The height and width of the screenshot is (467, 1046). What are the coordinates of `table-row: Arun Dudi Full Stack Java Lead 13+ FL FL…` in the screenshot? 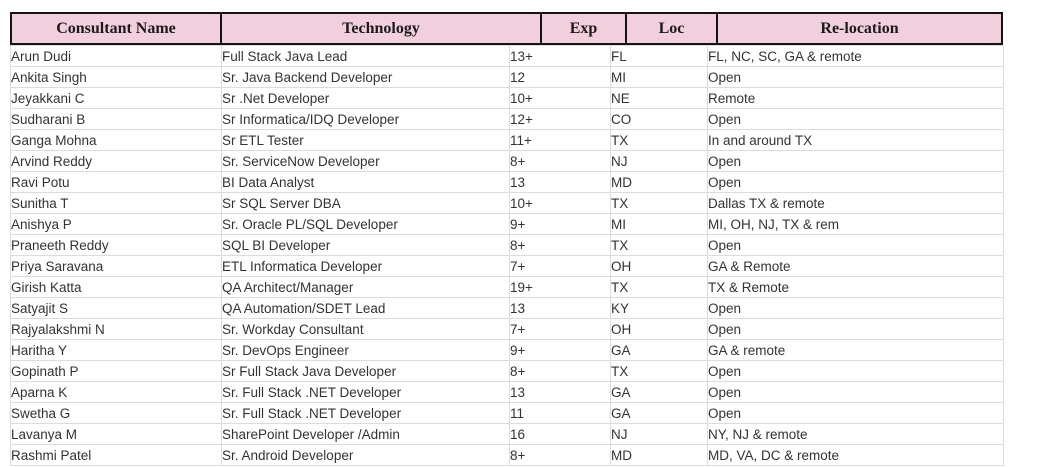 It's located at (507, 56).